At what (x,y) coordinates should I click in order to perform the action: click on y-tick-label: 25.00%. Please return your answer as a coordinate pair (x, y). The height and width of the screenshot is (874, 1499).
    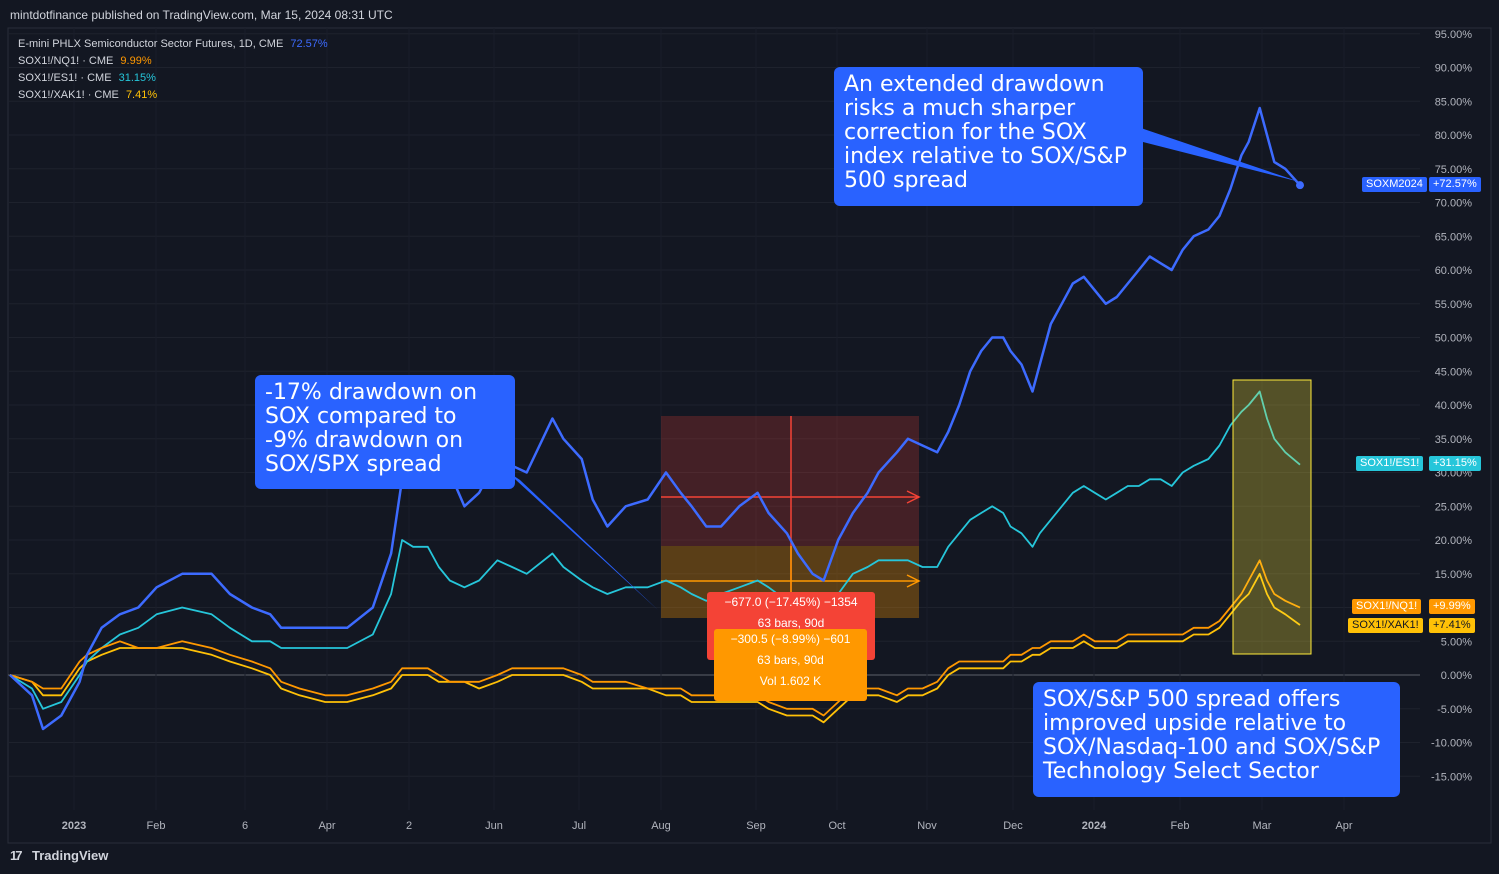
    Looking at the image, I should click on (1454, 507).